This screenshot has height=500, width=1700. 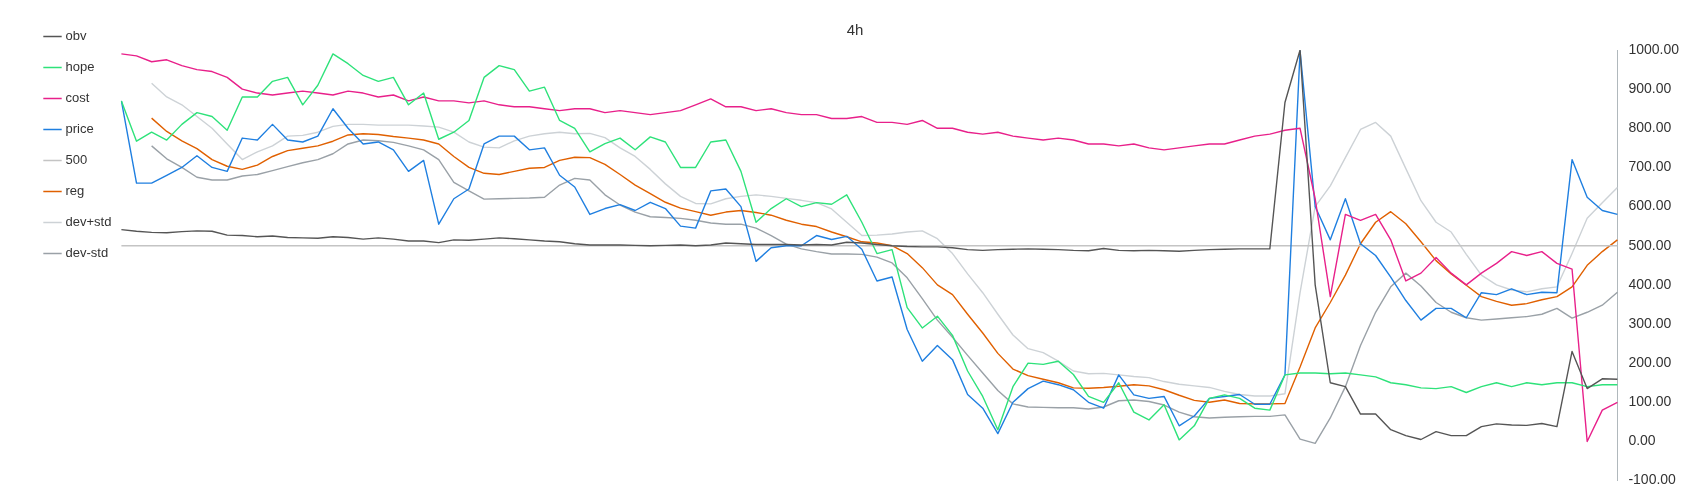 What do you see at coordinates (1650, 127) in the screenshot?
I see `y-tick-label: 800.00` at bounding box center [1650, 127].